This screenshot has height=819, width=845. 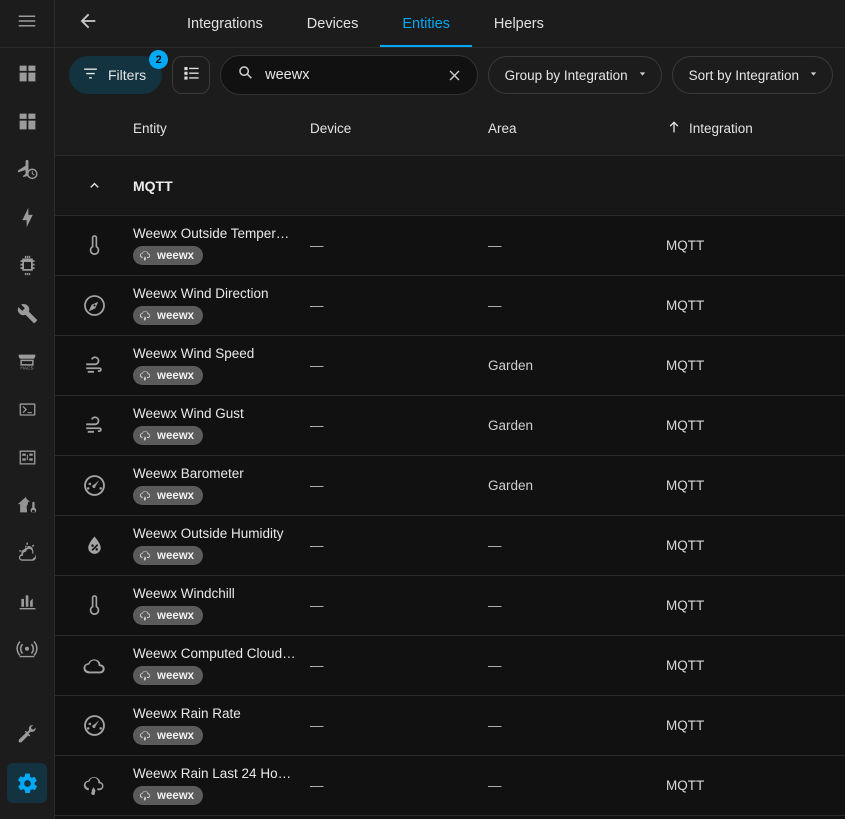 I want to click on area-cell: Garden, so click(x=511, y=425).